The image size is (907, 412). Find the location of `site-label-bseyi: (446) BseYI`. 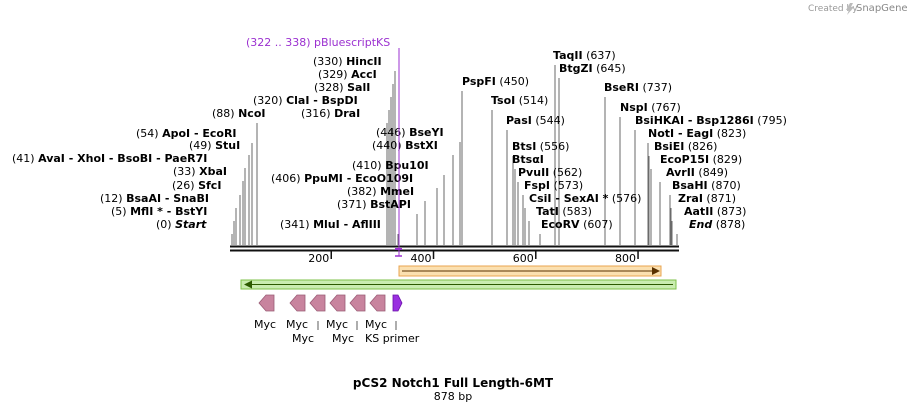

site-label-bseyi: (446) BseYI is located at coordinates (410, 132).